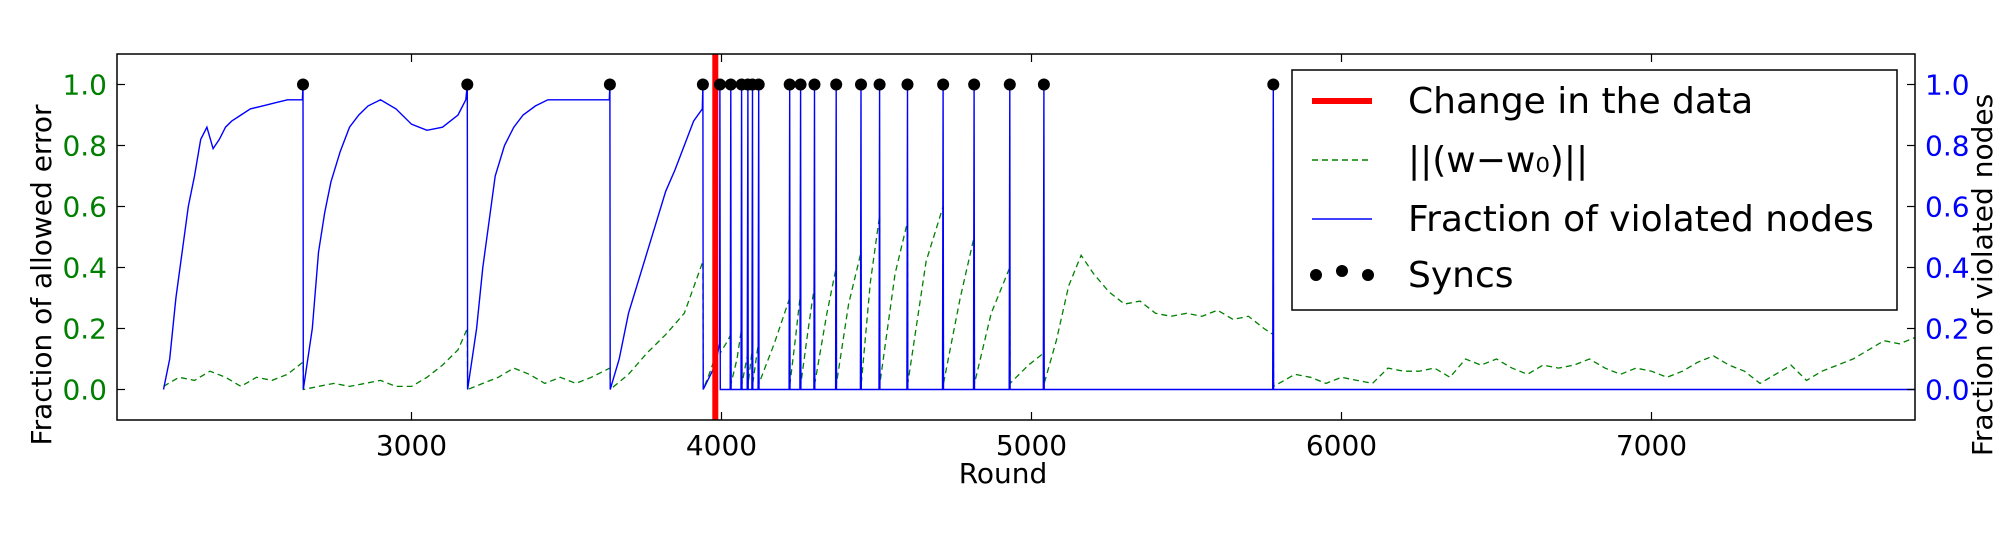 The height and width of the screenshot is (534, 2016). What do you see at coordinates (1947, 146) in the screenshot?
I see `y-right-tick-label: 0.8` at bounding box center [1947, 146].